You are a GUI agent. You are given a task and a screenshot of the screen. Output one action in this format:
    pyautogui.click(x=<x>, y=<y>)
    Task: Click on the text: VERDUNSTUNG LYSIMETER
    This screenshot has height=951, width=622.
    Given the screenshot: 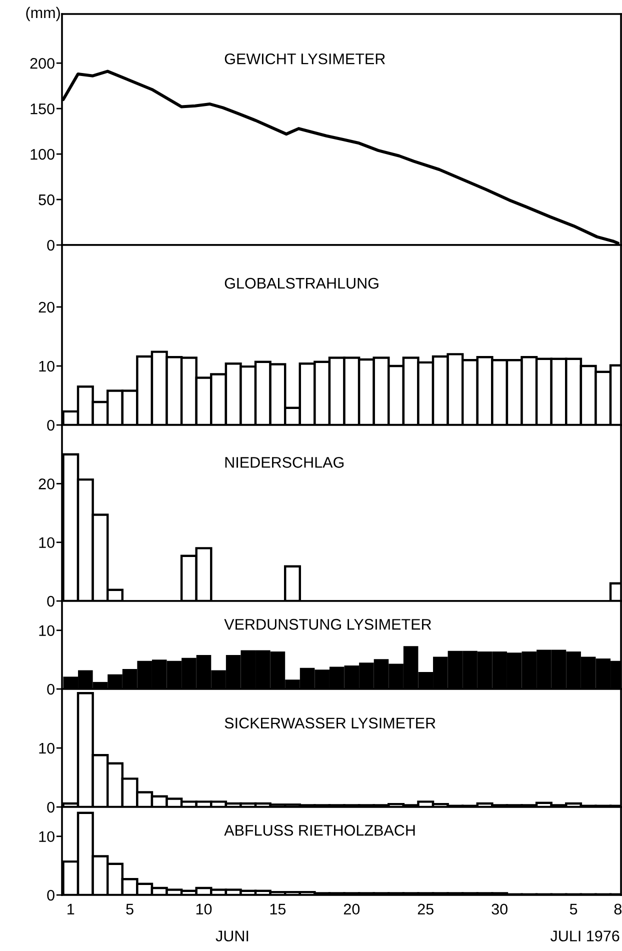 What is the action you would take?
    pyautogui.click(x=328, y=624)
    